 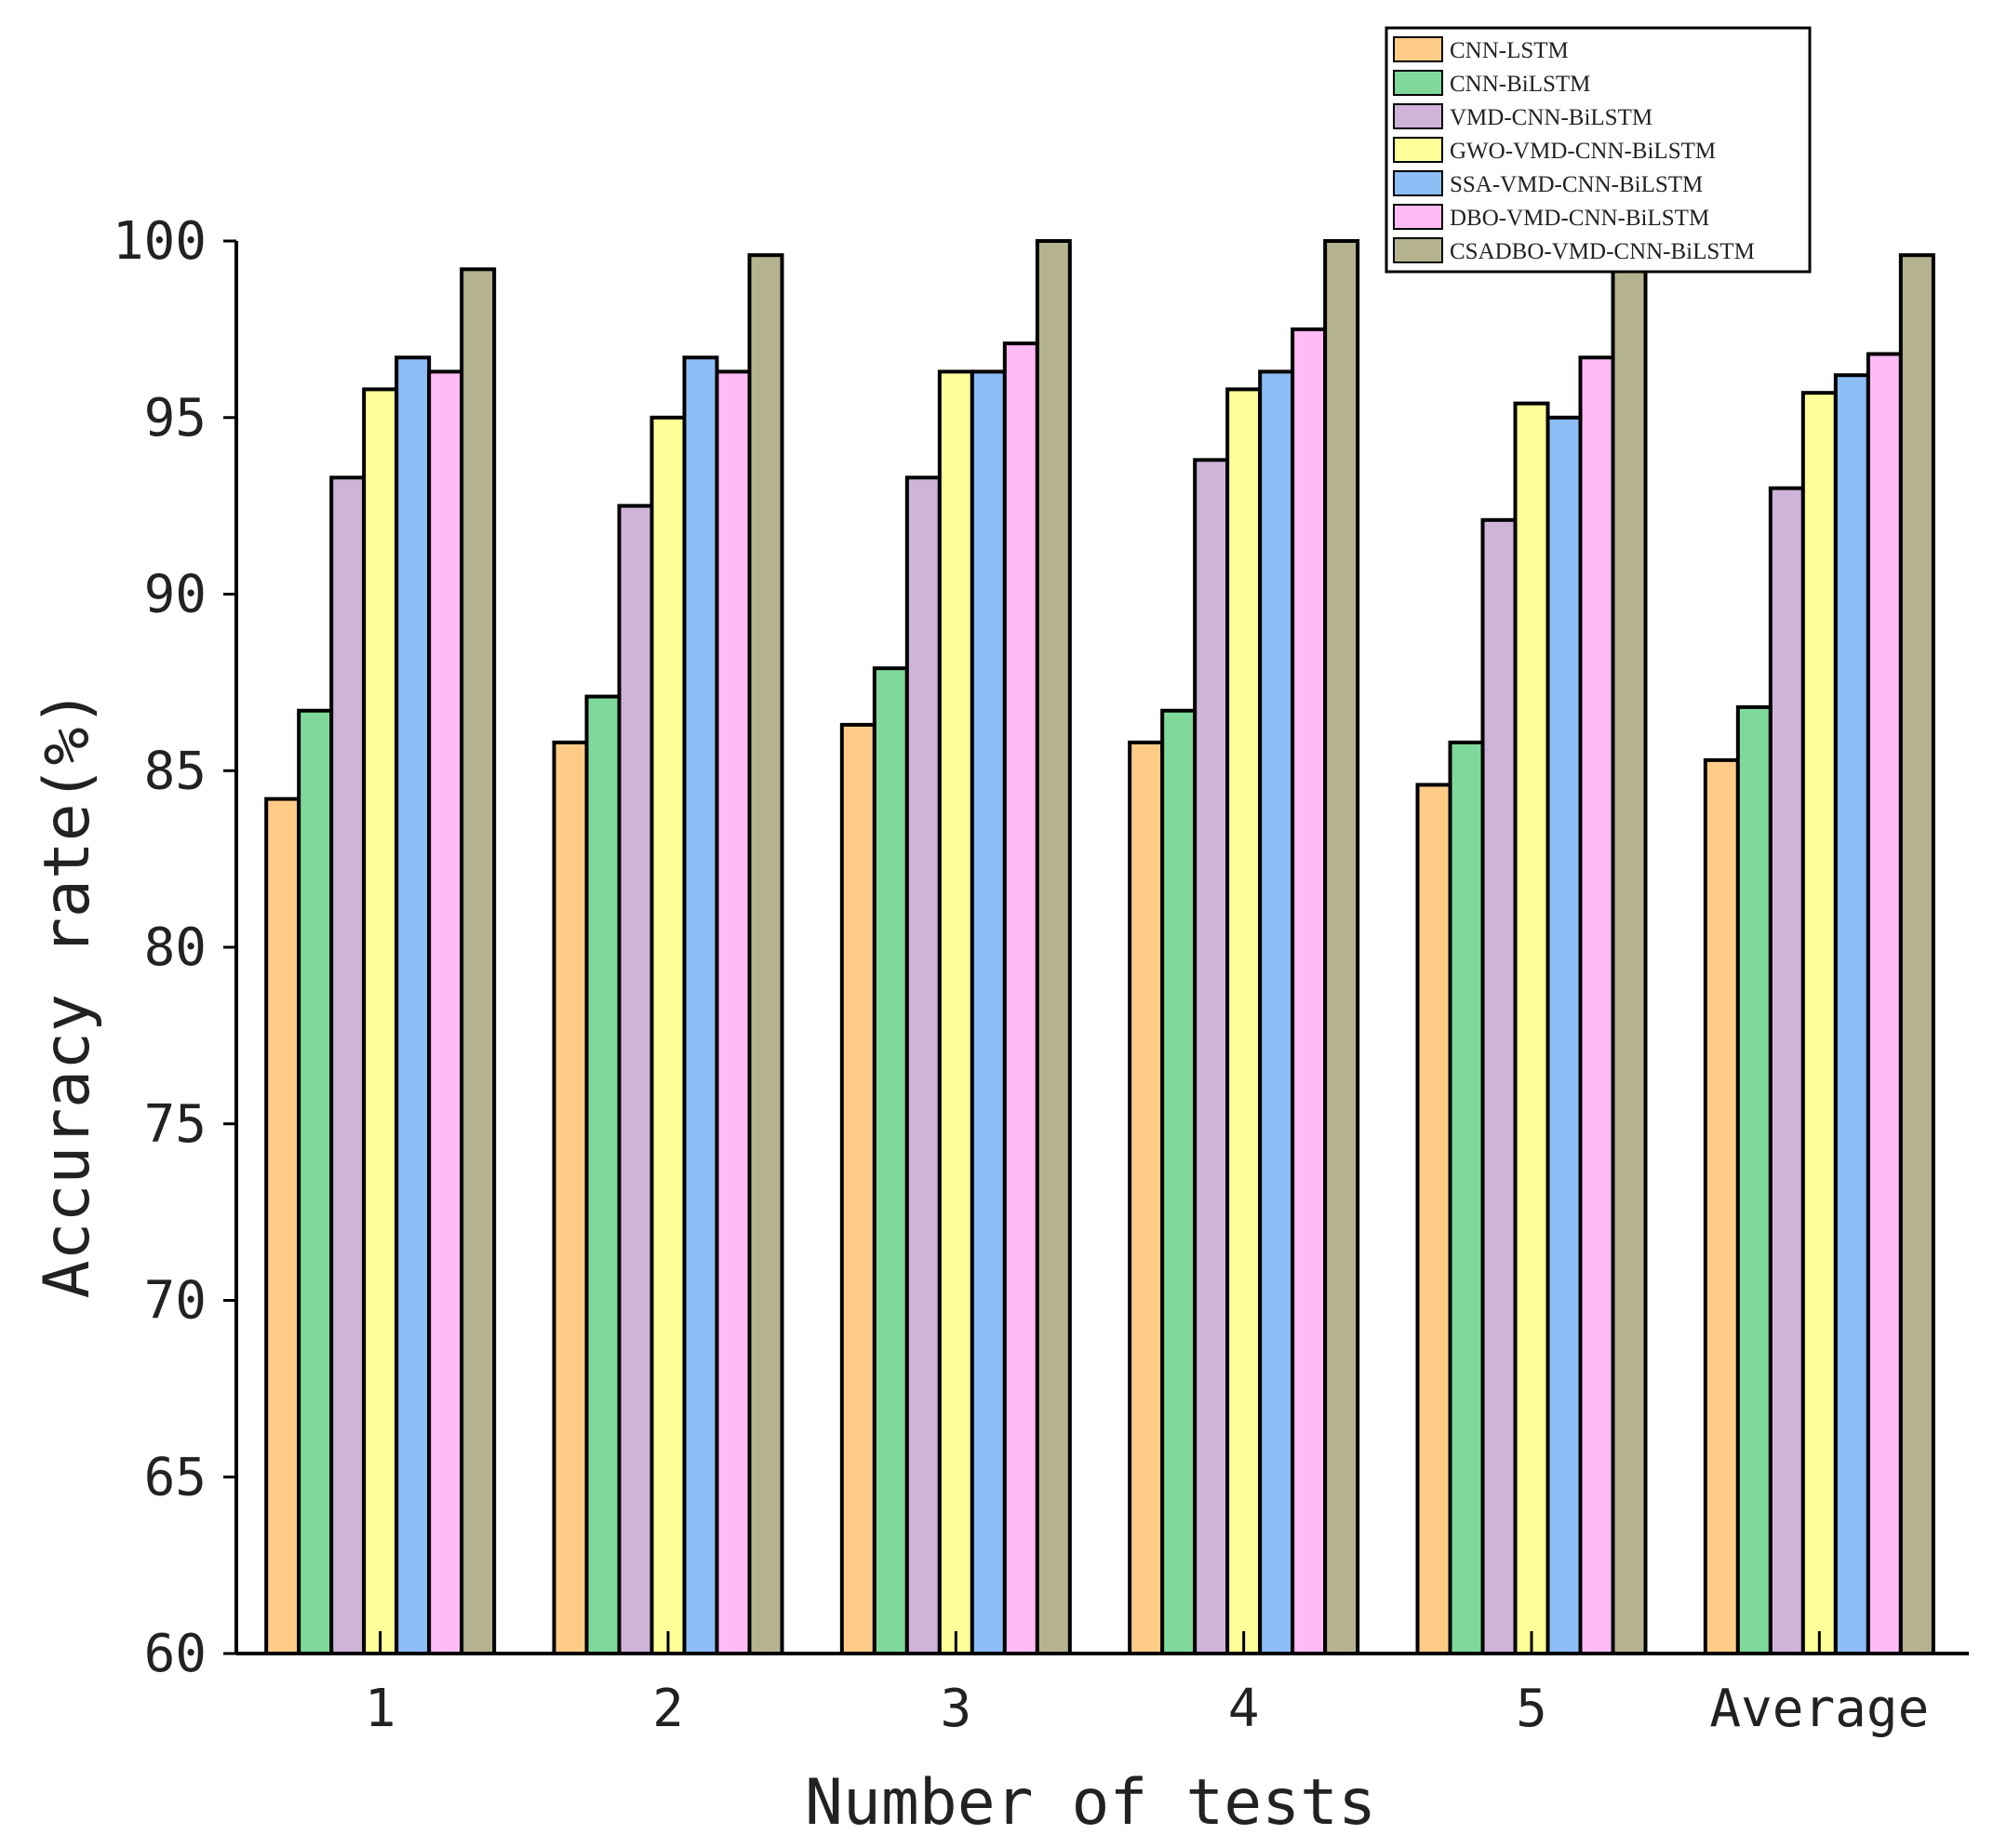 What do you see at coordinates (1090, 1803) in the screenshot?
I see `x-axis-title: Number of tests` at bounding box center [1090, 1803].